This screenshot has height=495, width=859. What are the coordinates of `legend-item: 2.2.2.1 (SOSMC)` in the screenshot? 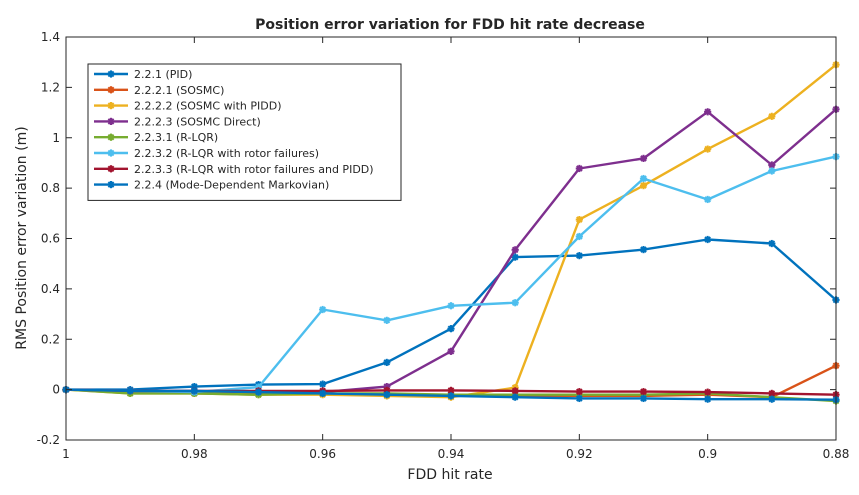 It's located at (159, 90).